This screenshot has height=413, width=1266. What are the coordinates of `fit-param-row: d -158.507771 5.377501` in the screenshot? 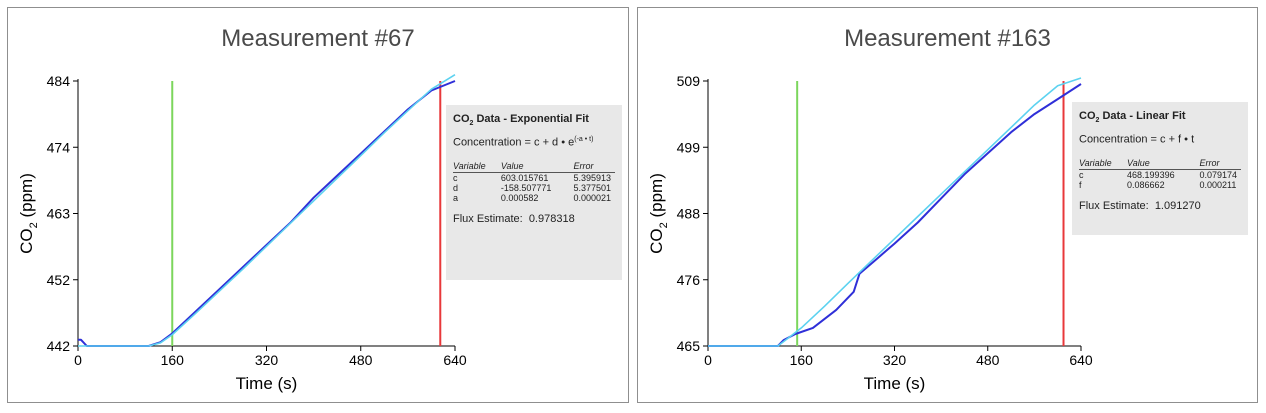 It's located at (534, 188).